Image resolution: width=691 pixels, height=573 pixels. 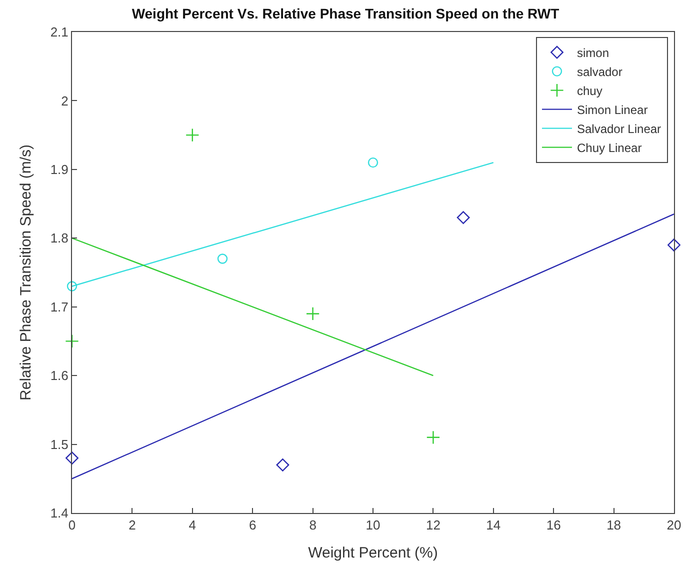 I want to click on y-axis-title: Relative Phase Transition Speed (m/s), so click(x=26, y=272).